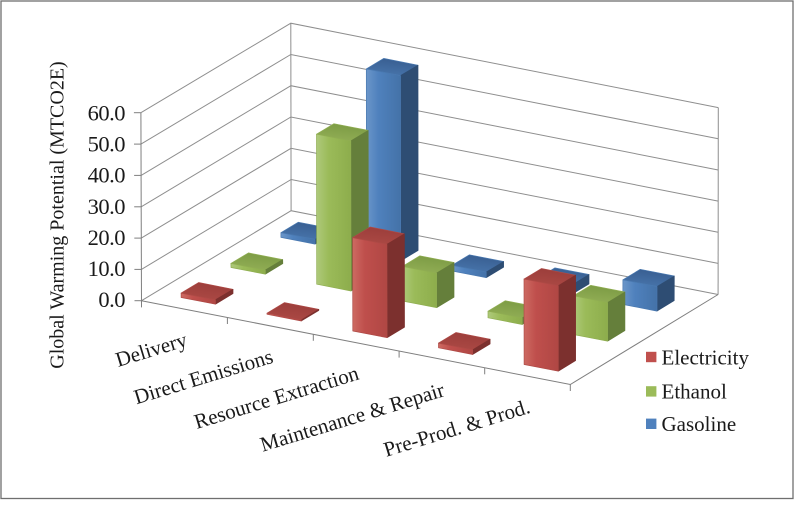 This screenshot has width=797, height=509. What do you see at coordinates (107, 237) in the screenshot?
I see `svg-text: 20.0` at bounding box center [107, 237].